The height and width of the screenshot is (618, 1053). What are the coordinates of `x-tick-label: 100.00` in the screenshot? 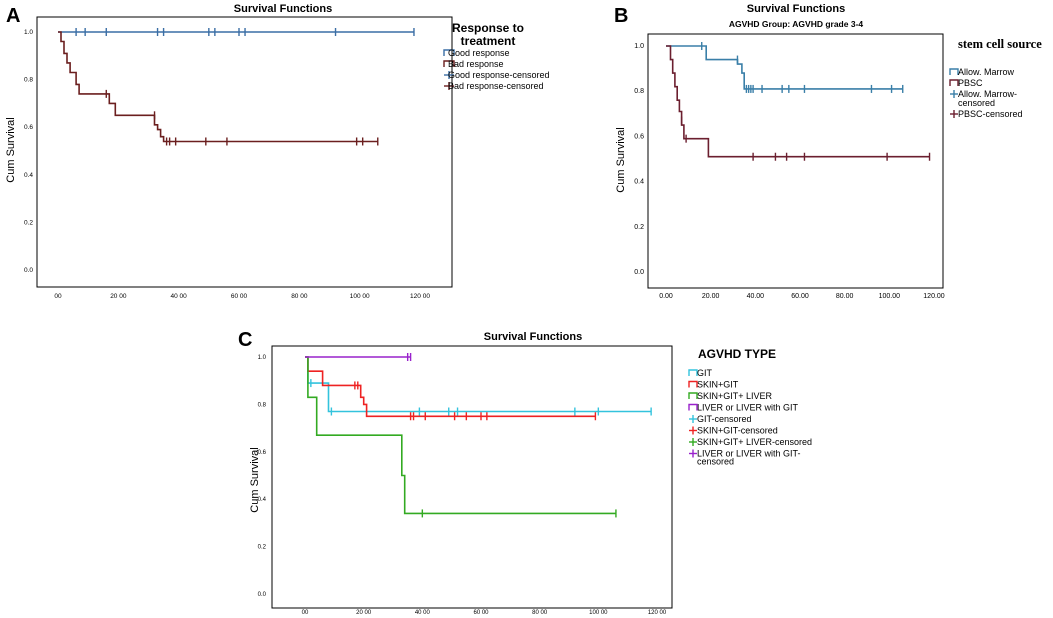 It's located at (890, 296).